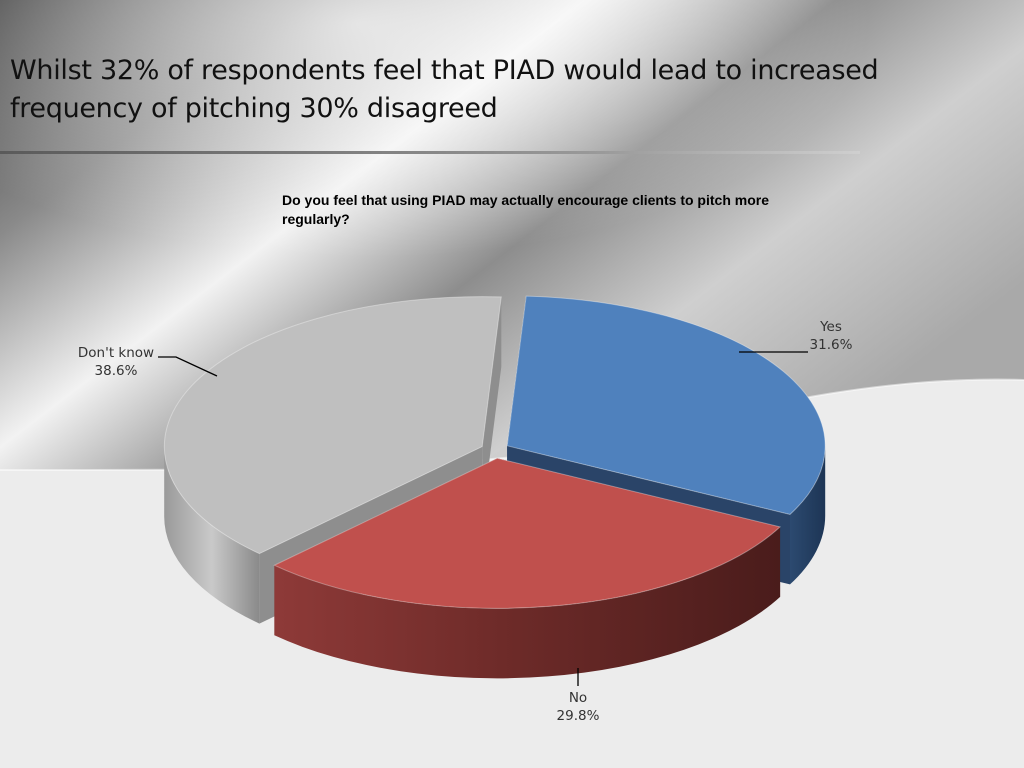 Image resolution: width=1024 pixels, height=768 pixels. What do you see at coordinates (116, 371) in the screenshot?
I see `slice-label-dont-know-value: 38.6%` at bounding box center [116, 371].